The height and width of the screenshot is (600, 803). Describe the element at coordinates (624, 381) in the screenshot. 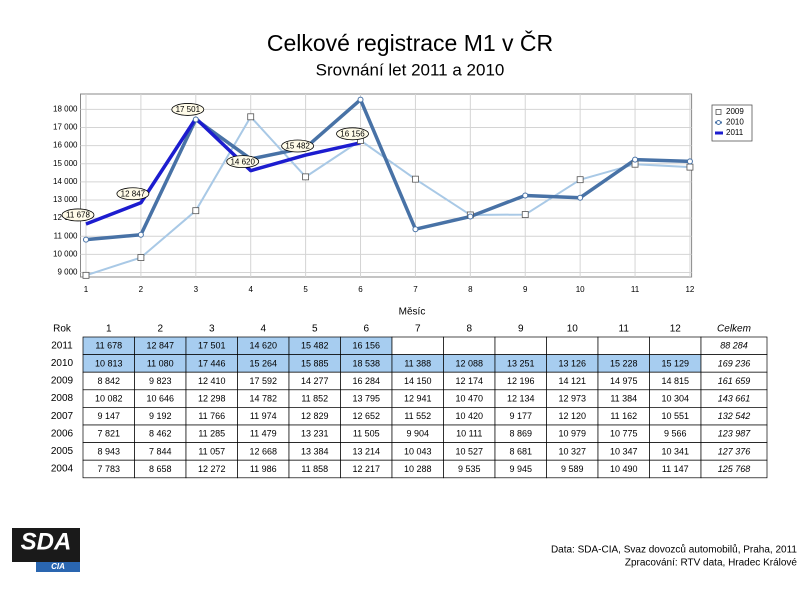

I see `cell-value: 14 975` at that location.